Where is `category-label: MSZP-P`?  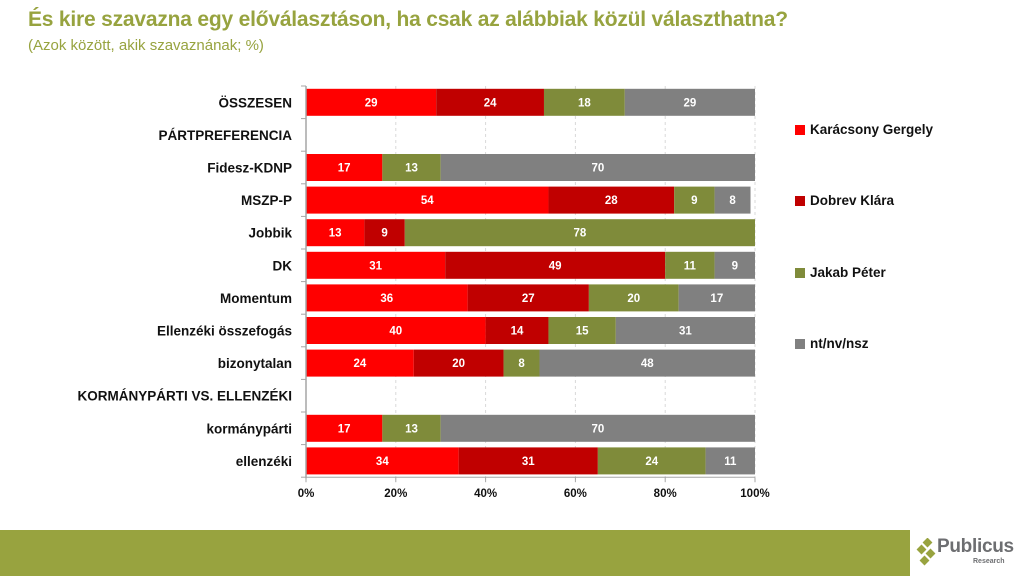
category-label: MSZP-P is located at coordinates (266, 200).